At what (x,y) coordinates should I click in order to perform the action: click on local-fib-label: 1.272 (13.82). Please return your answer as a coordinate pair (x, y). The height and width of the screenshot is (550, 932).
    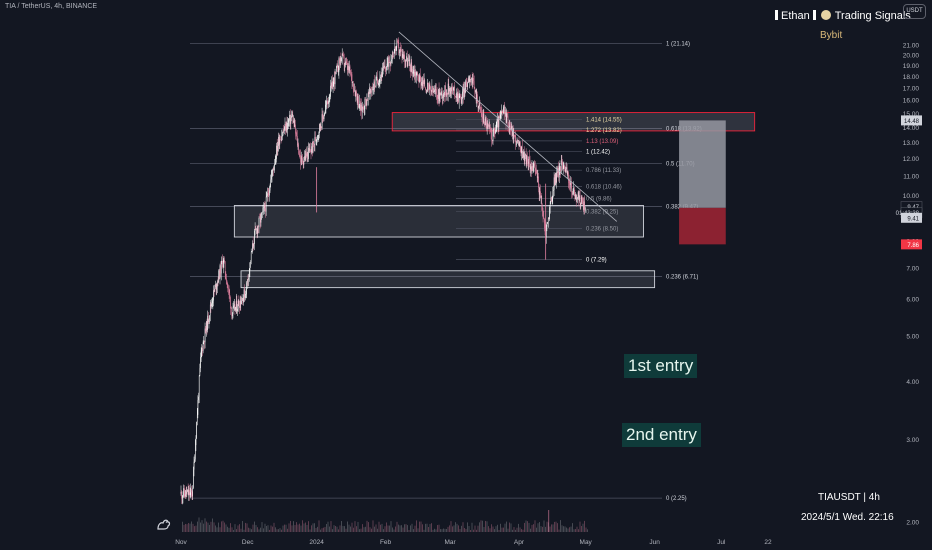
    Looking at the image, I should click on (604, 131).